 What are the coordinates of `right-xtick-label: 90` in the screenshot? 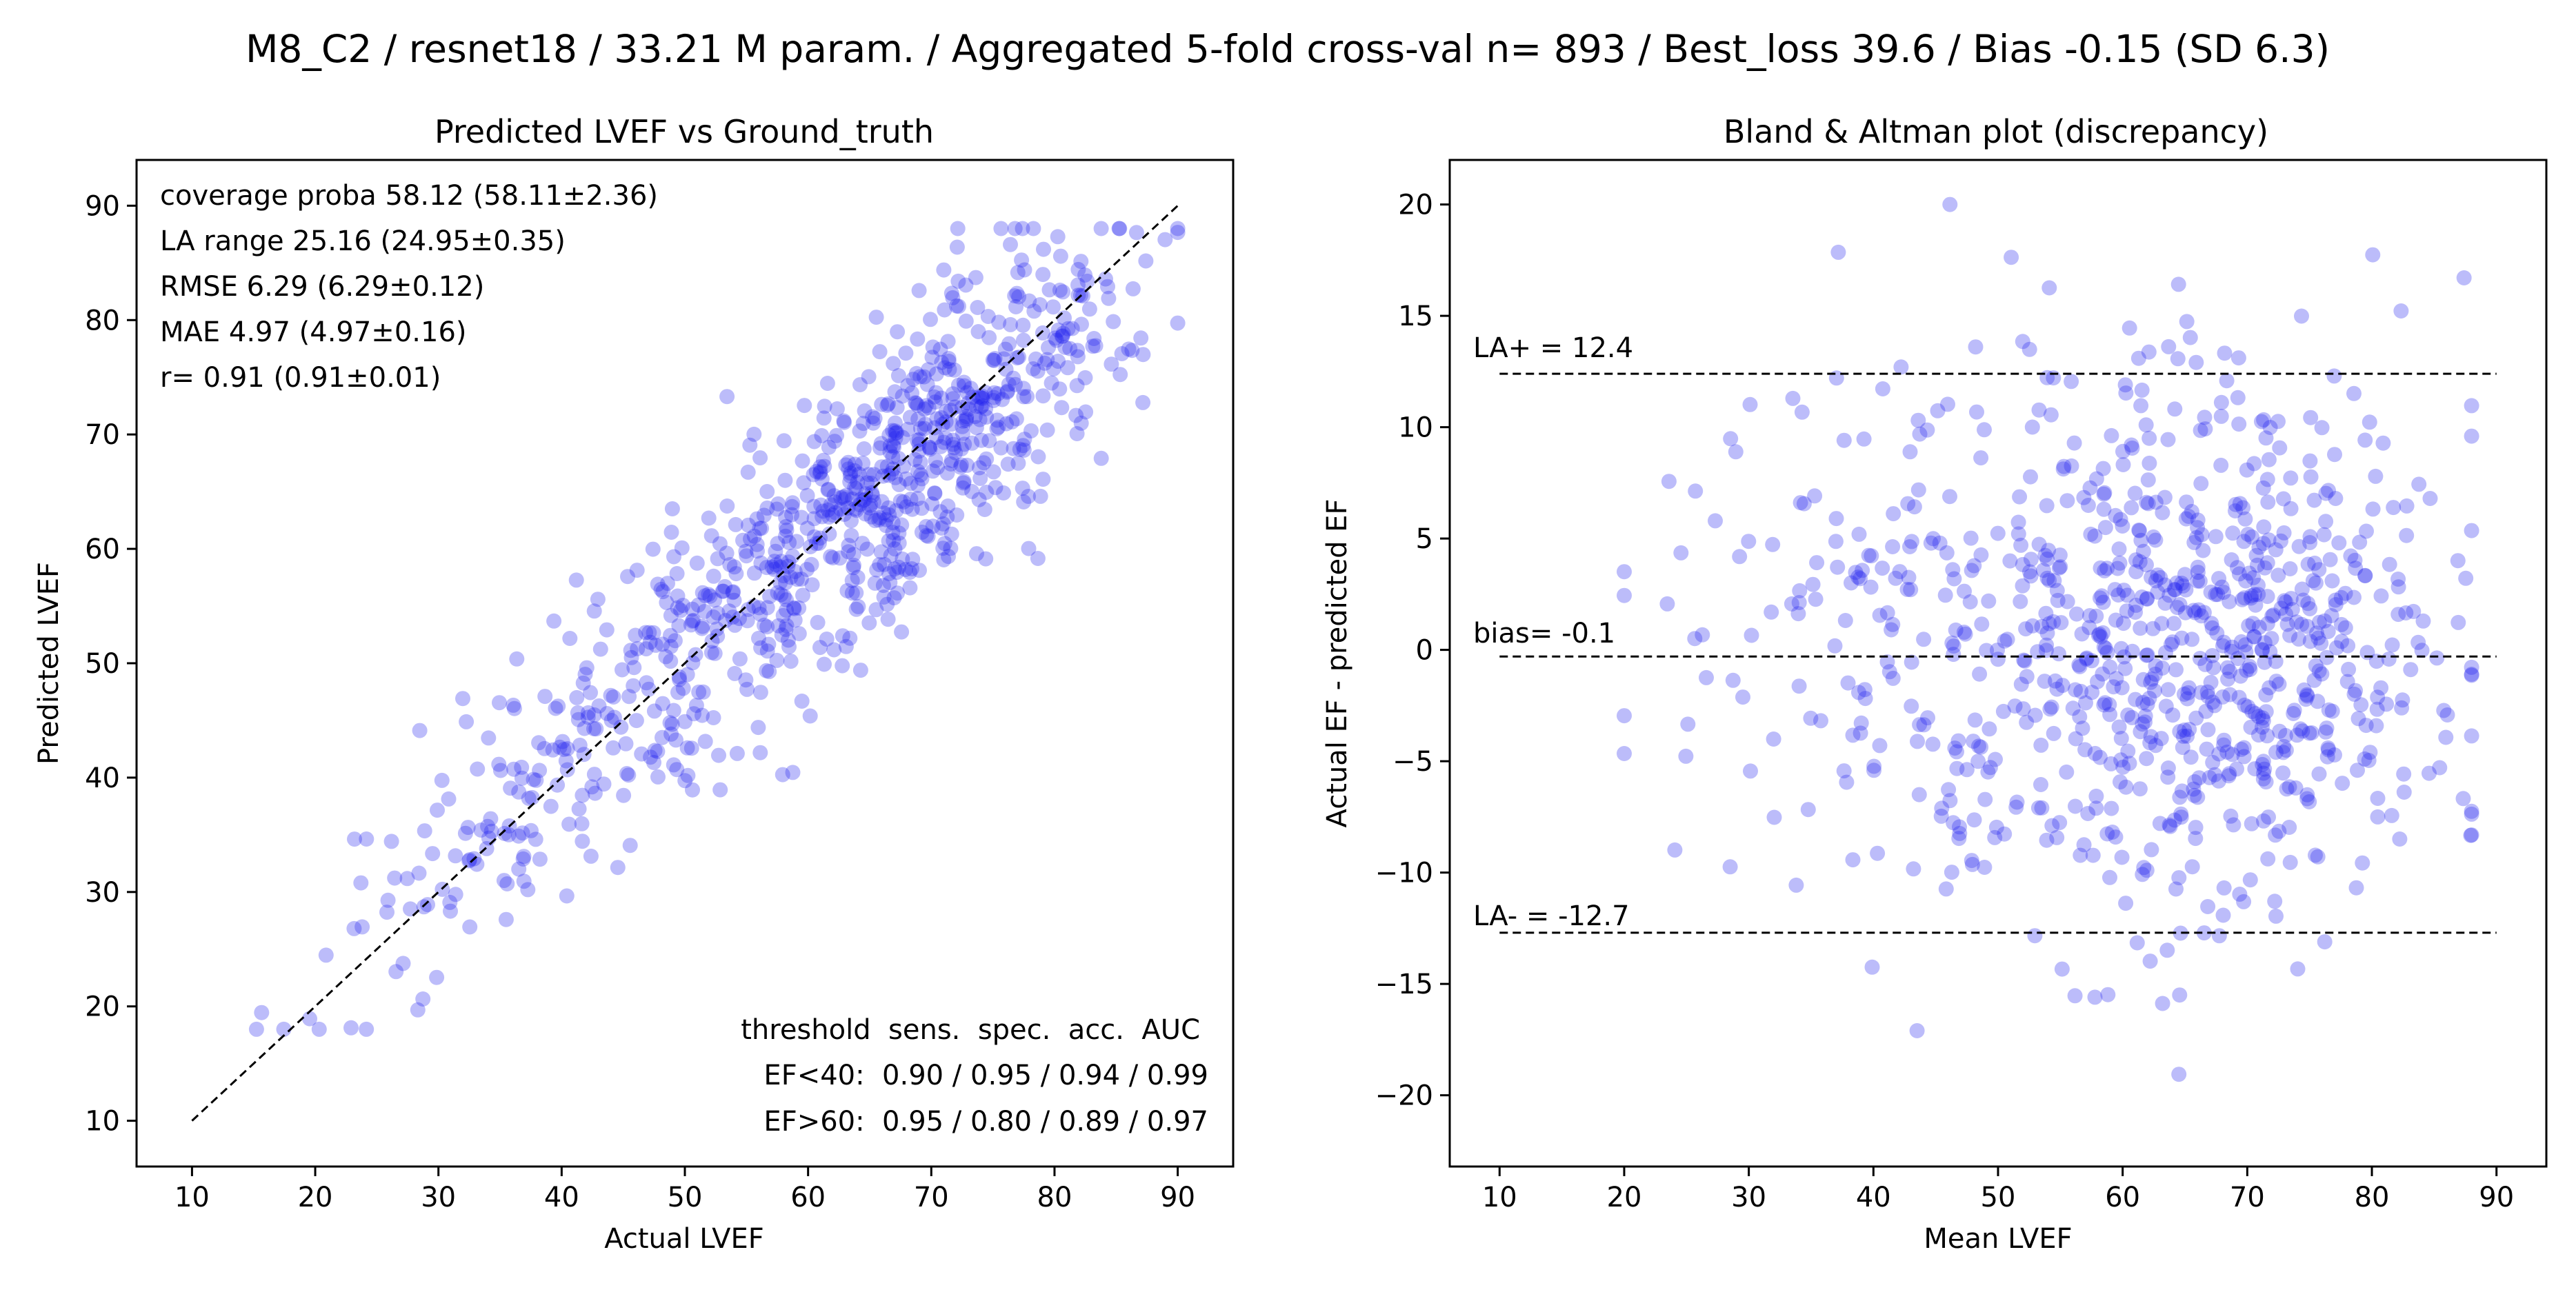 It's located at (2496, 1197).